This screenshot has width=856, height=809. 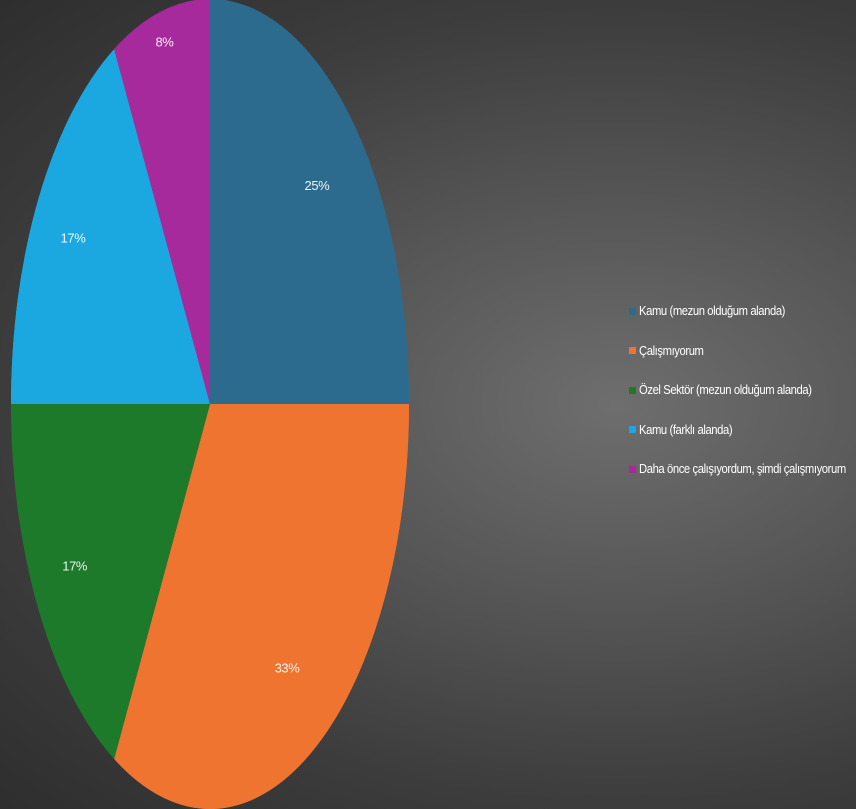 What do you see at coordinates (686, 429) in the screenshot?
I see `legend-label-4: Kamu (farklı alanda)` at bounding box center [686, 429].